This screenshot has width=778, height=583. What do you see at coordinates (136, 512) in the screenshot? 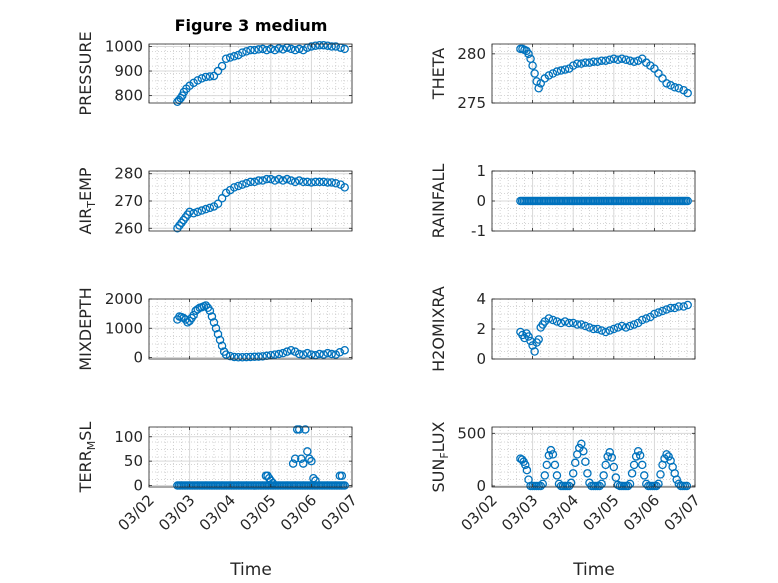
I see `x-tick-label: 03/02` at bounding box center [136, 512].